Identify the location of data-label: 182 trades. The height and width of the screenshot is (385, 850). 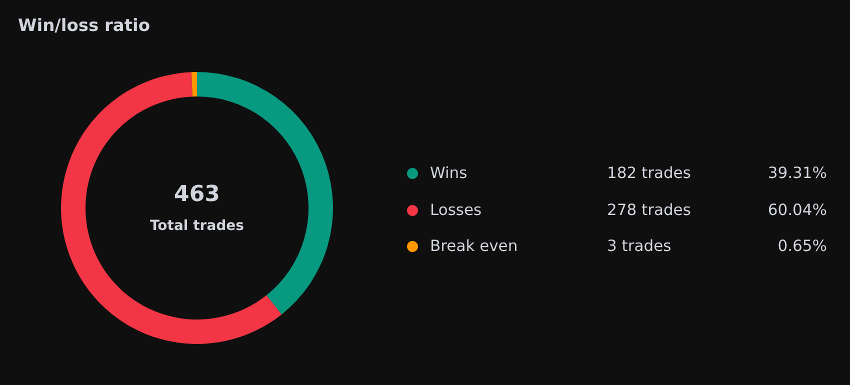
(649, 173).